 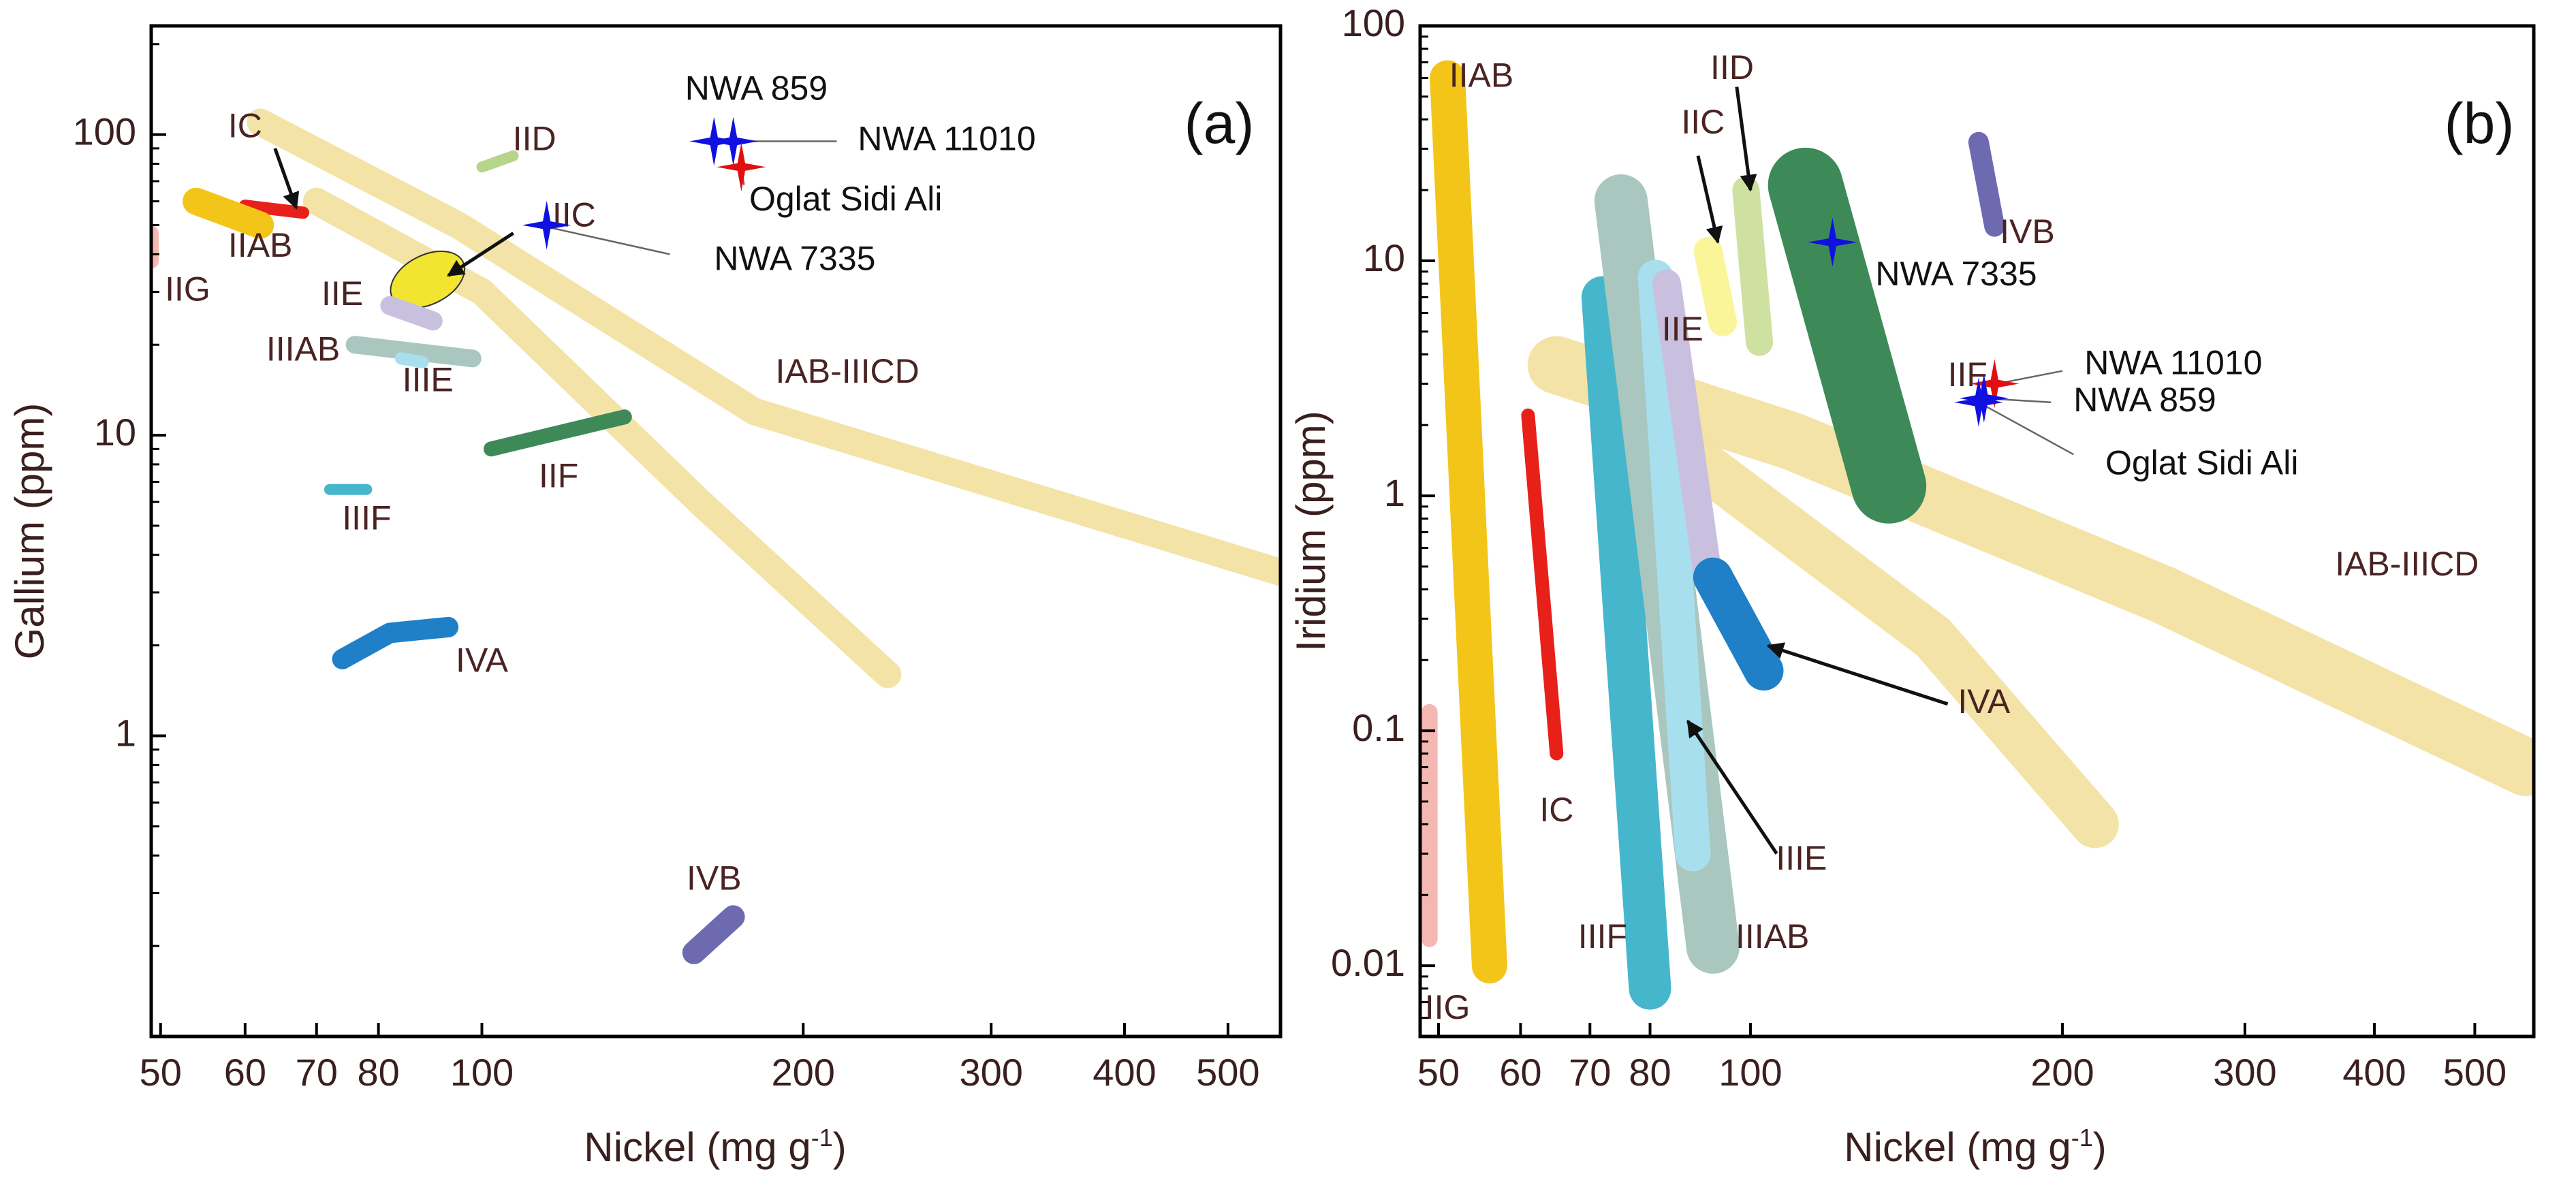 I want to click on callout-arrow-iiie, so click(x=1732, y=787).